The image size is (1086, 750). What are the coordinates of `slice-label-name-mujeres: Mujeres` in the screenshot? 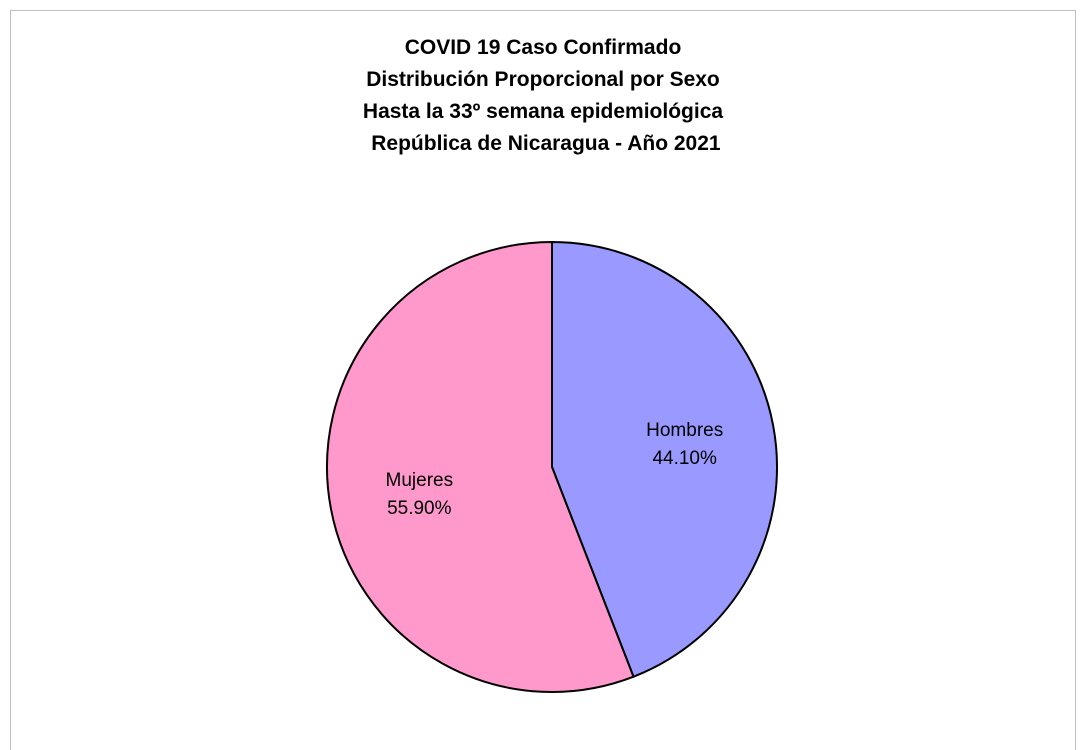 It's located at (420, 480).